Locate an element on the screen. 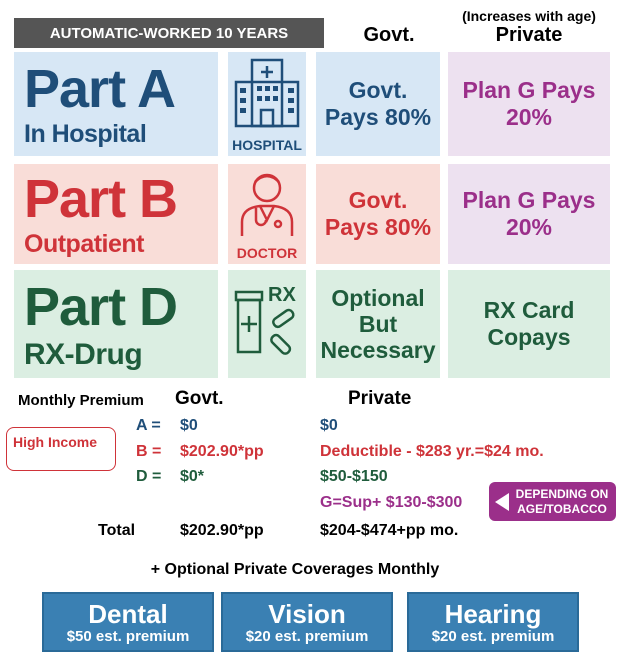 The height and width of the screenshot is (668, 625). icon-cell: DOCTOR is located at coordinates (267, 214).